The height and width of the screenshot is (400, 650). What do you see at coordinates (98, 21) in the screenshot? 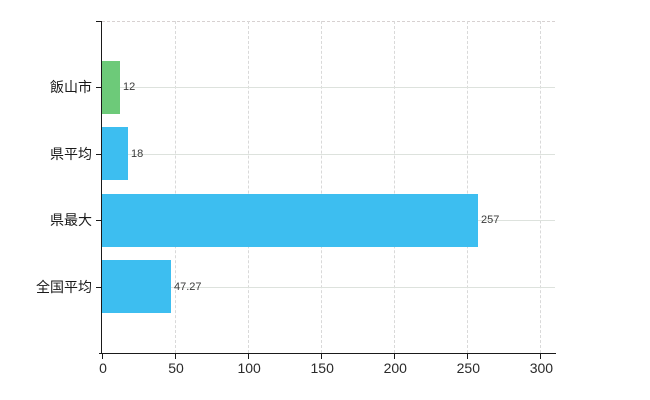
I see `y-axis-end-tick` at bounding box center [98, 21].